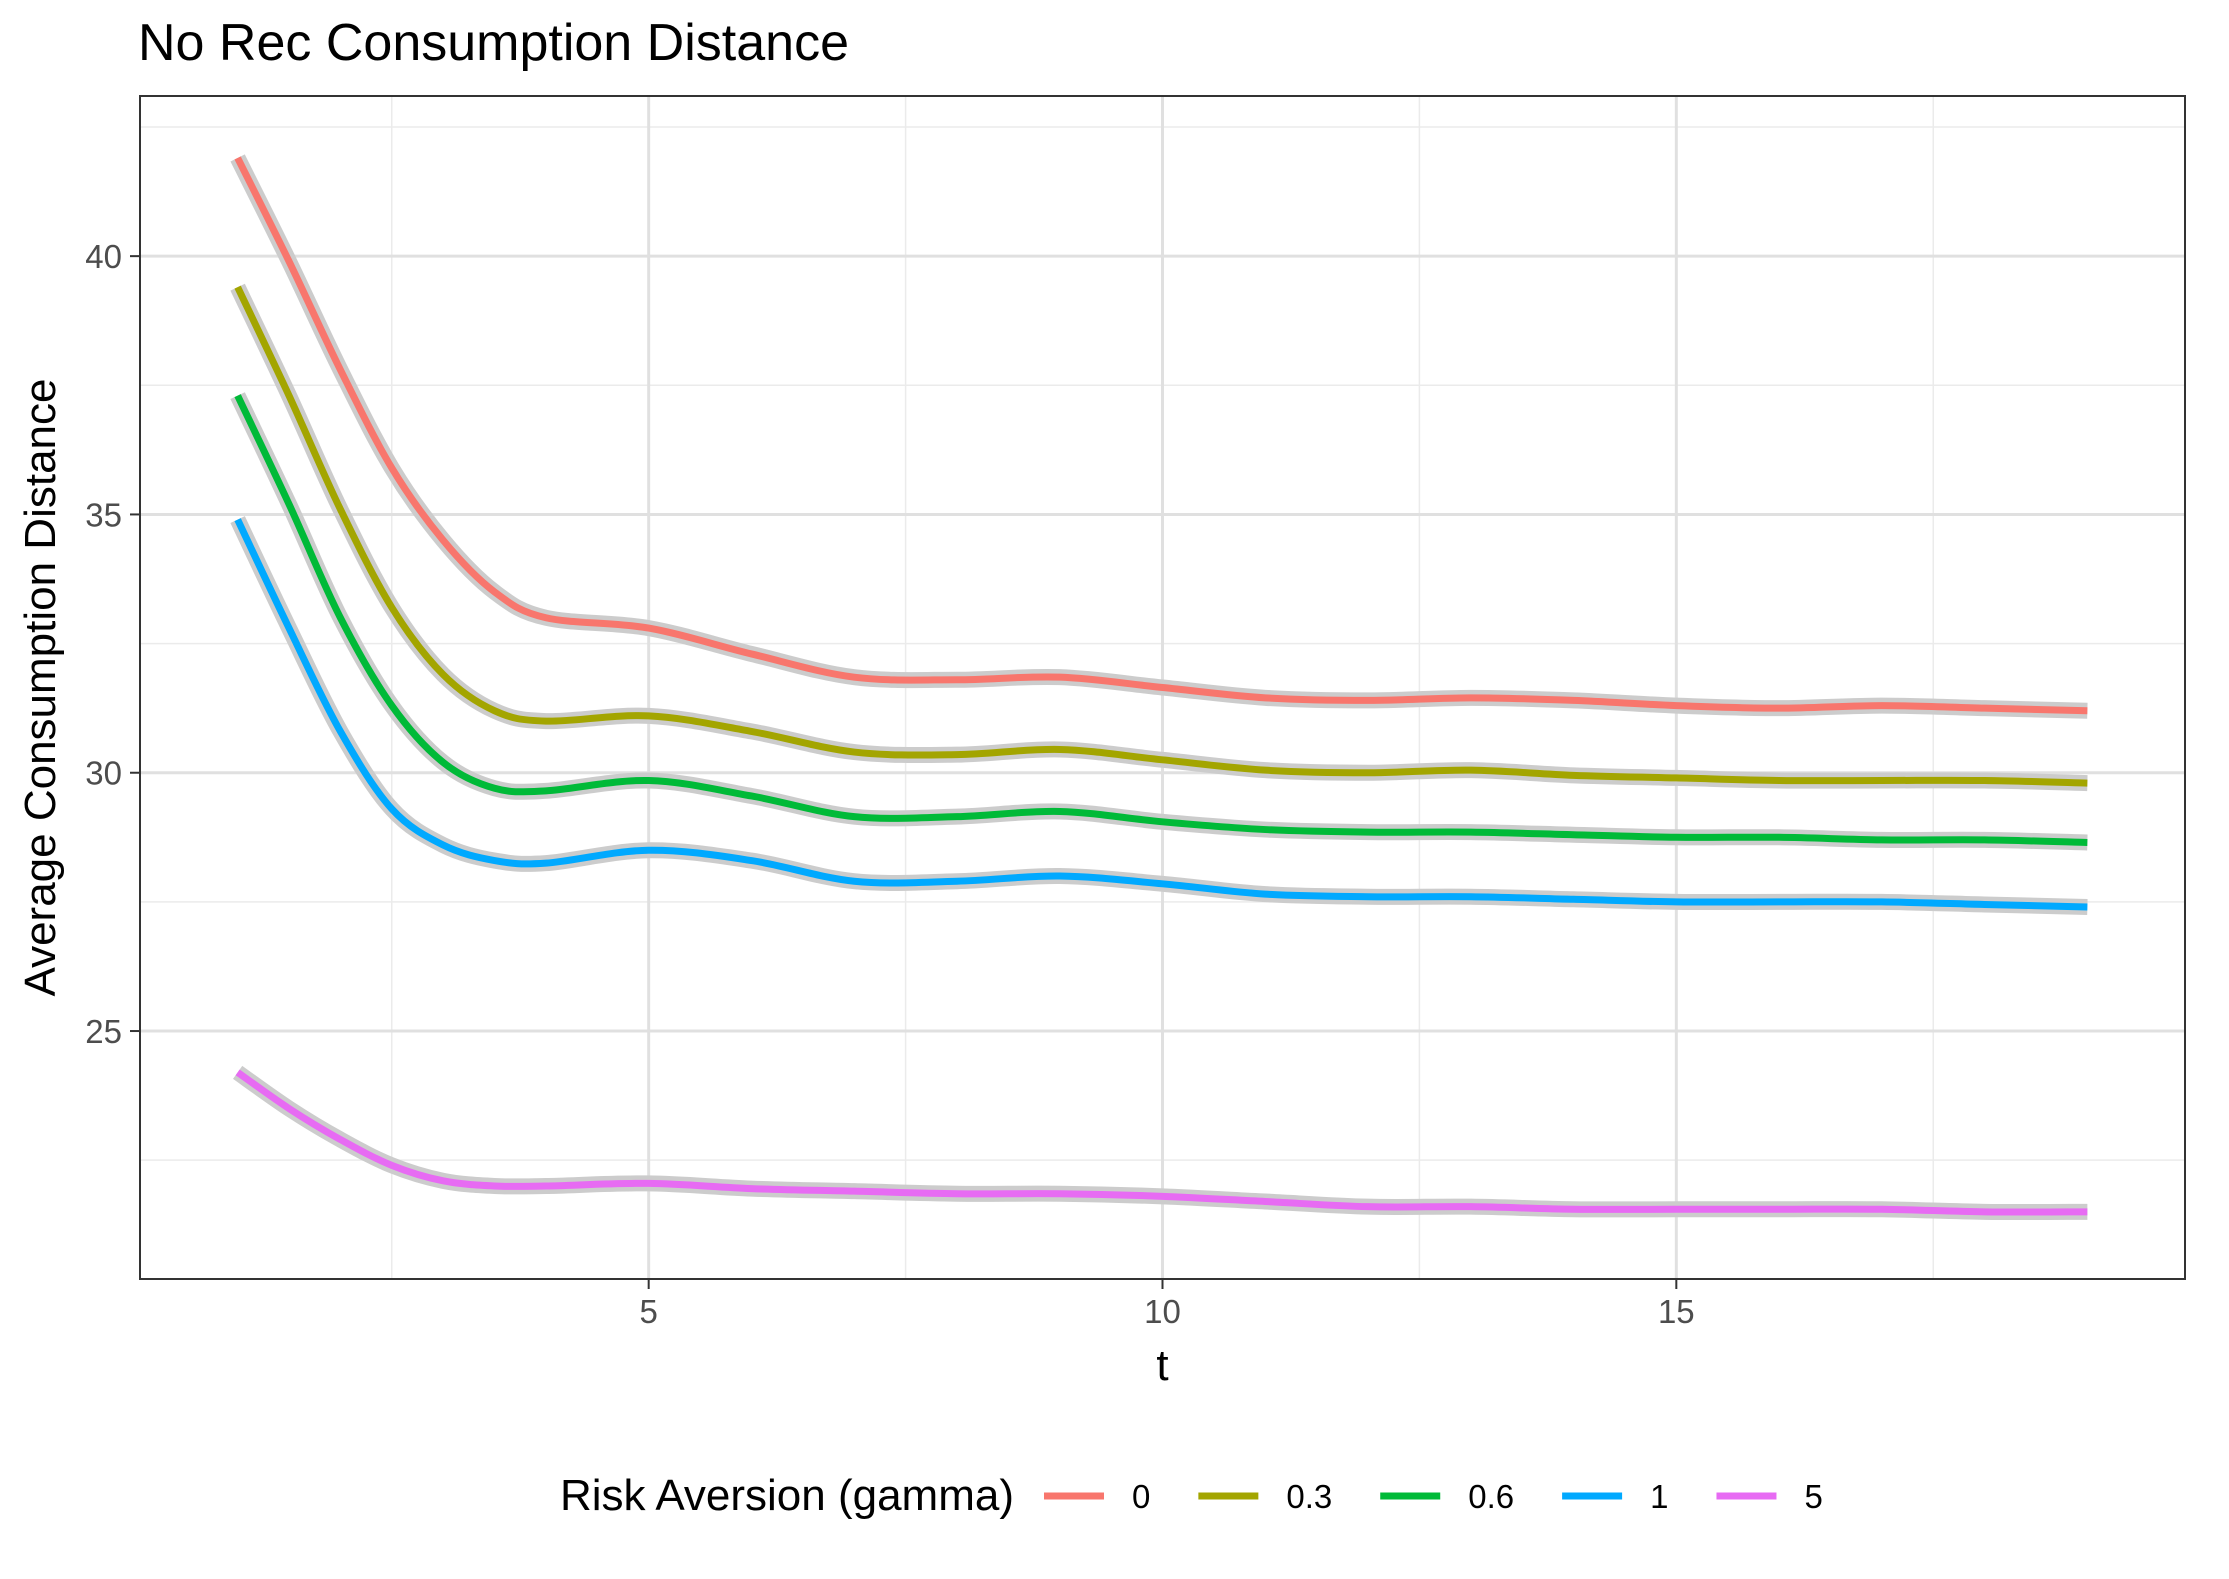 The width and height of the screenshot is (2229, 1579). What do you see at coordinates (1447, 1496) in the screenshot?
I see `legend-item-0.6: 0.6` at bounding box center [1447, 1496].